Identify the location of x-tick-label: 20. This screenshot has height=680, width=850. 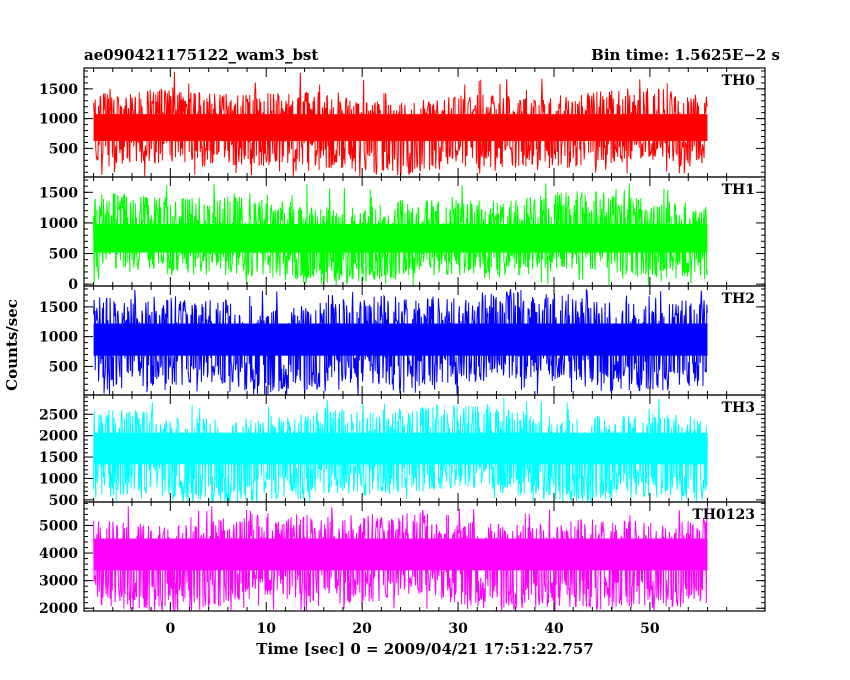
(362, 629).